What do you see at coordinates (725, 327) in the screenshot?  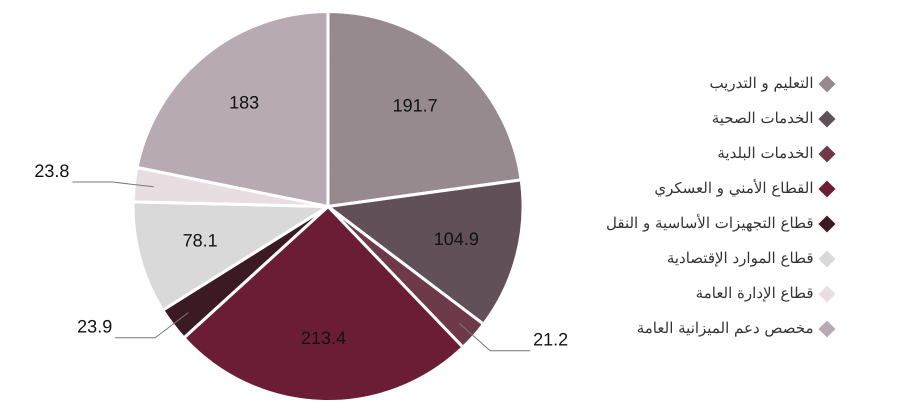 I see `legend-label: مخصص دعم الميزانية العامة` at bounding box center [725, 327].